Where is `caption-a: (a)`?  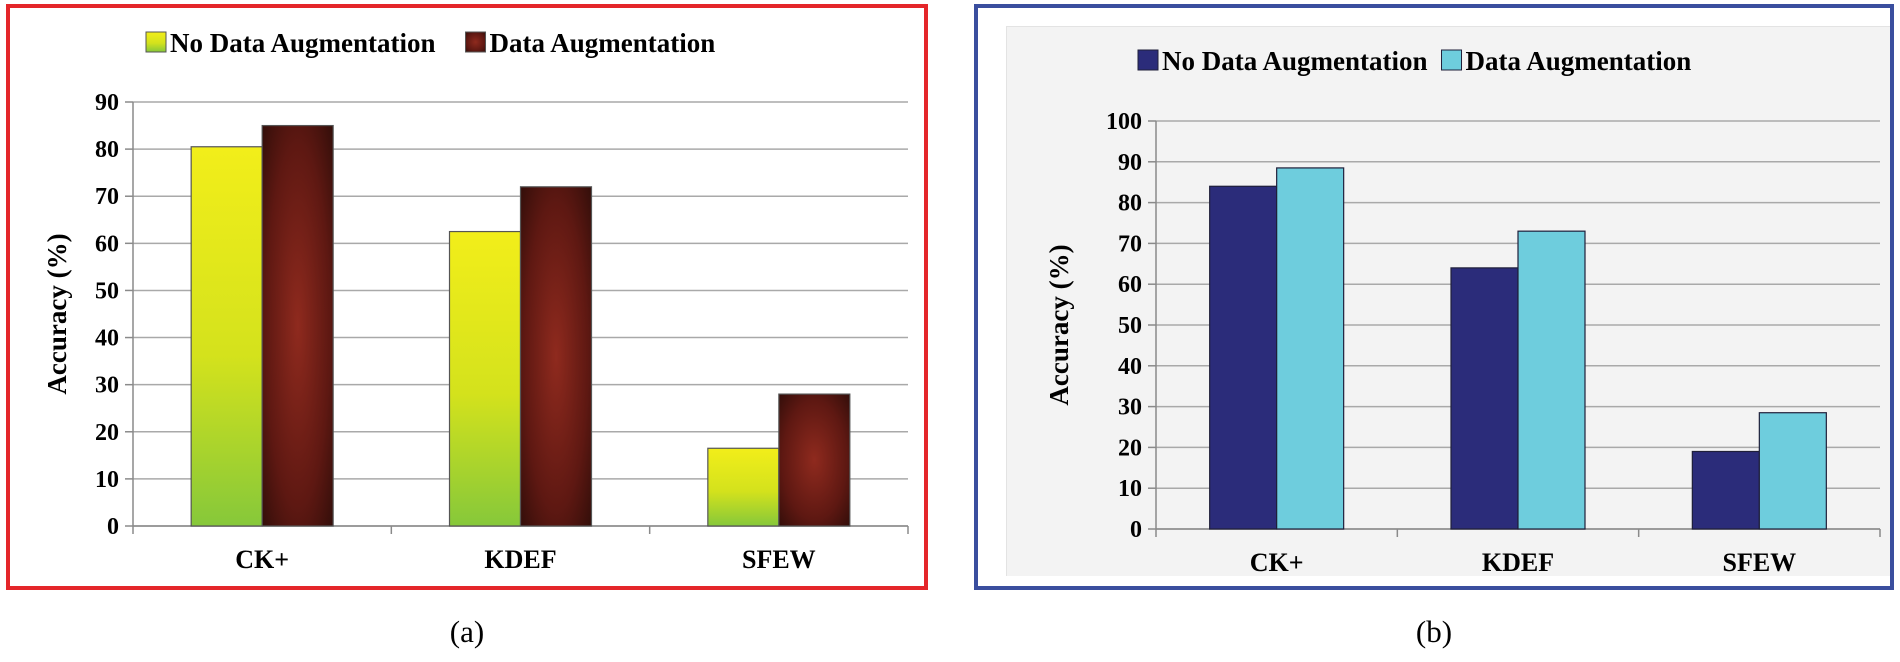
caption-a: (a) is located at coordinates (467, 631).